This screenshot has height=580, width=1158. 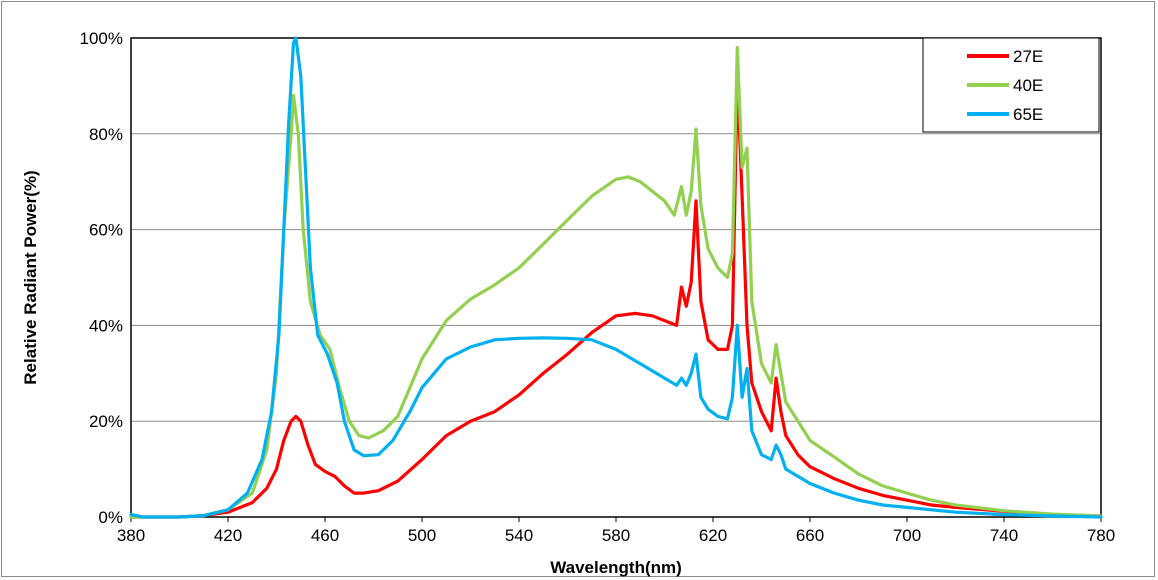 What do you see at coordinates (422, 535) in the screenshot?
I see `x-tick-label: 500` at bounding box center [422, 535].